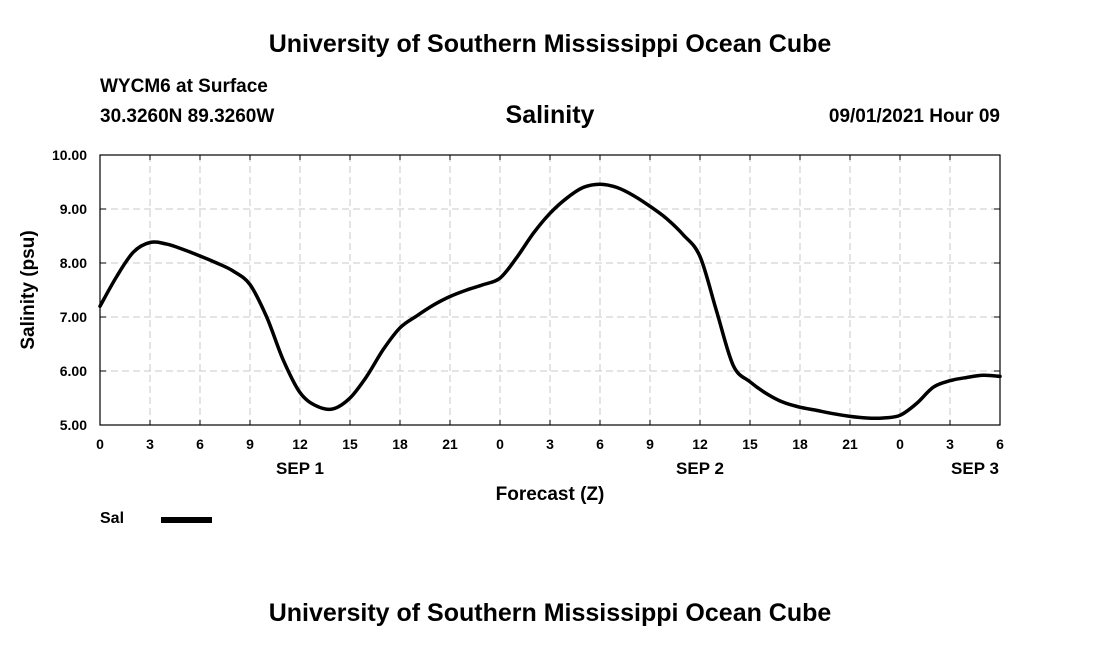  What do you see at coordinates (73, 425) in the screenshot?
I see `y-tick-label: 5.00` at bounding box center [73, 425].